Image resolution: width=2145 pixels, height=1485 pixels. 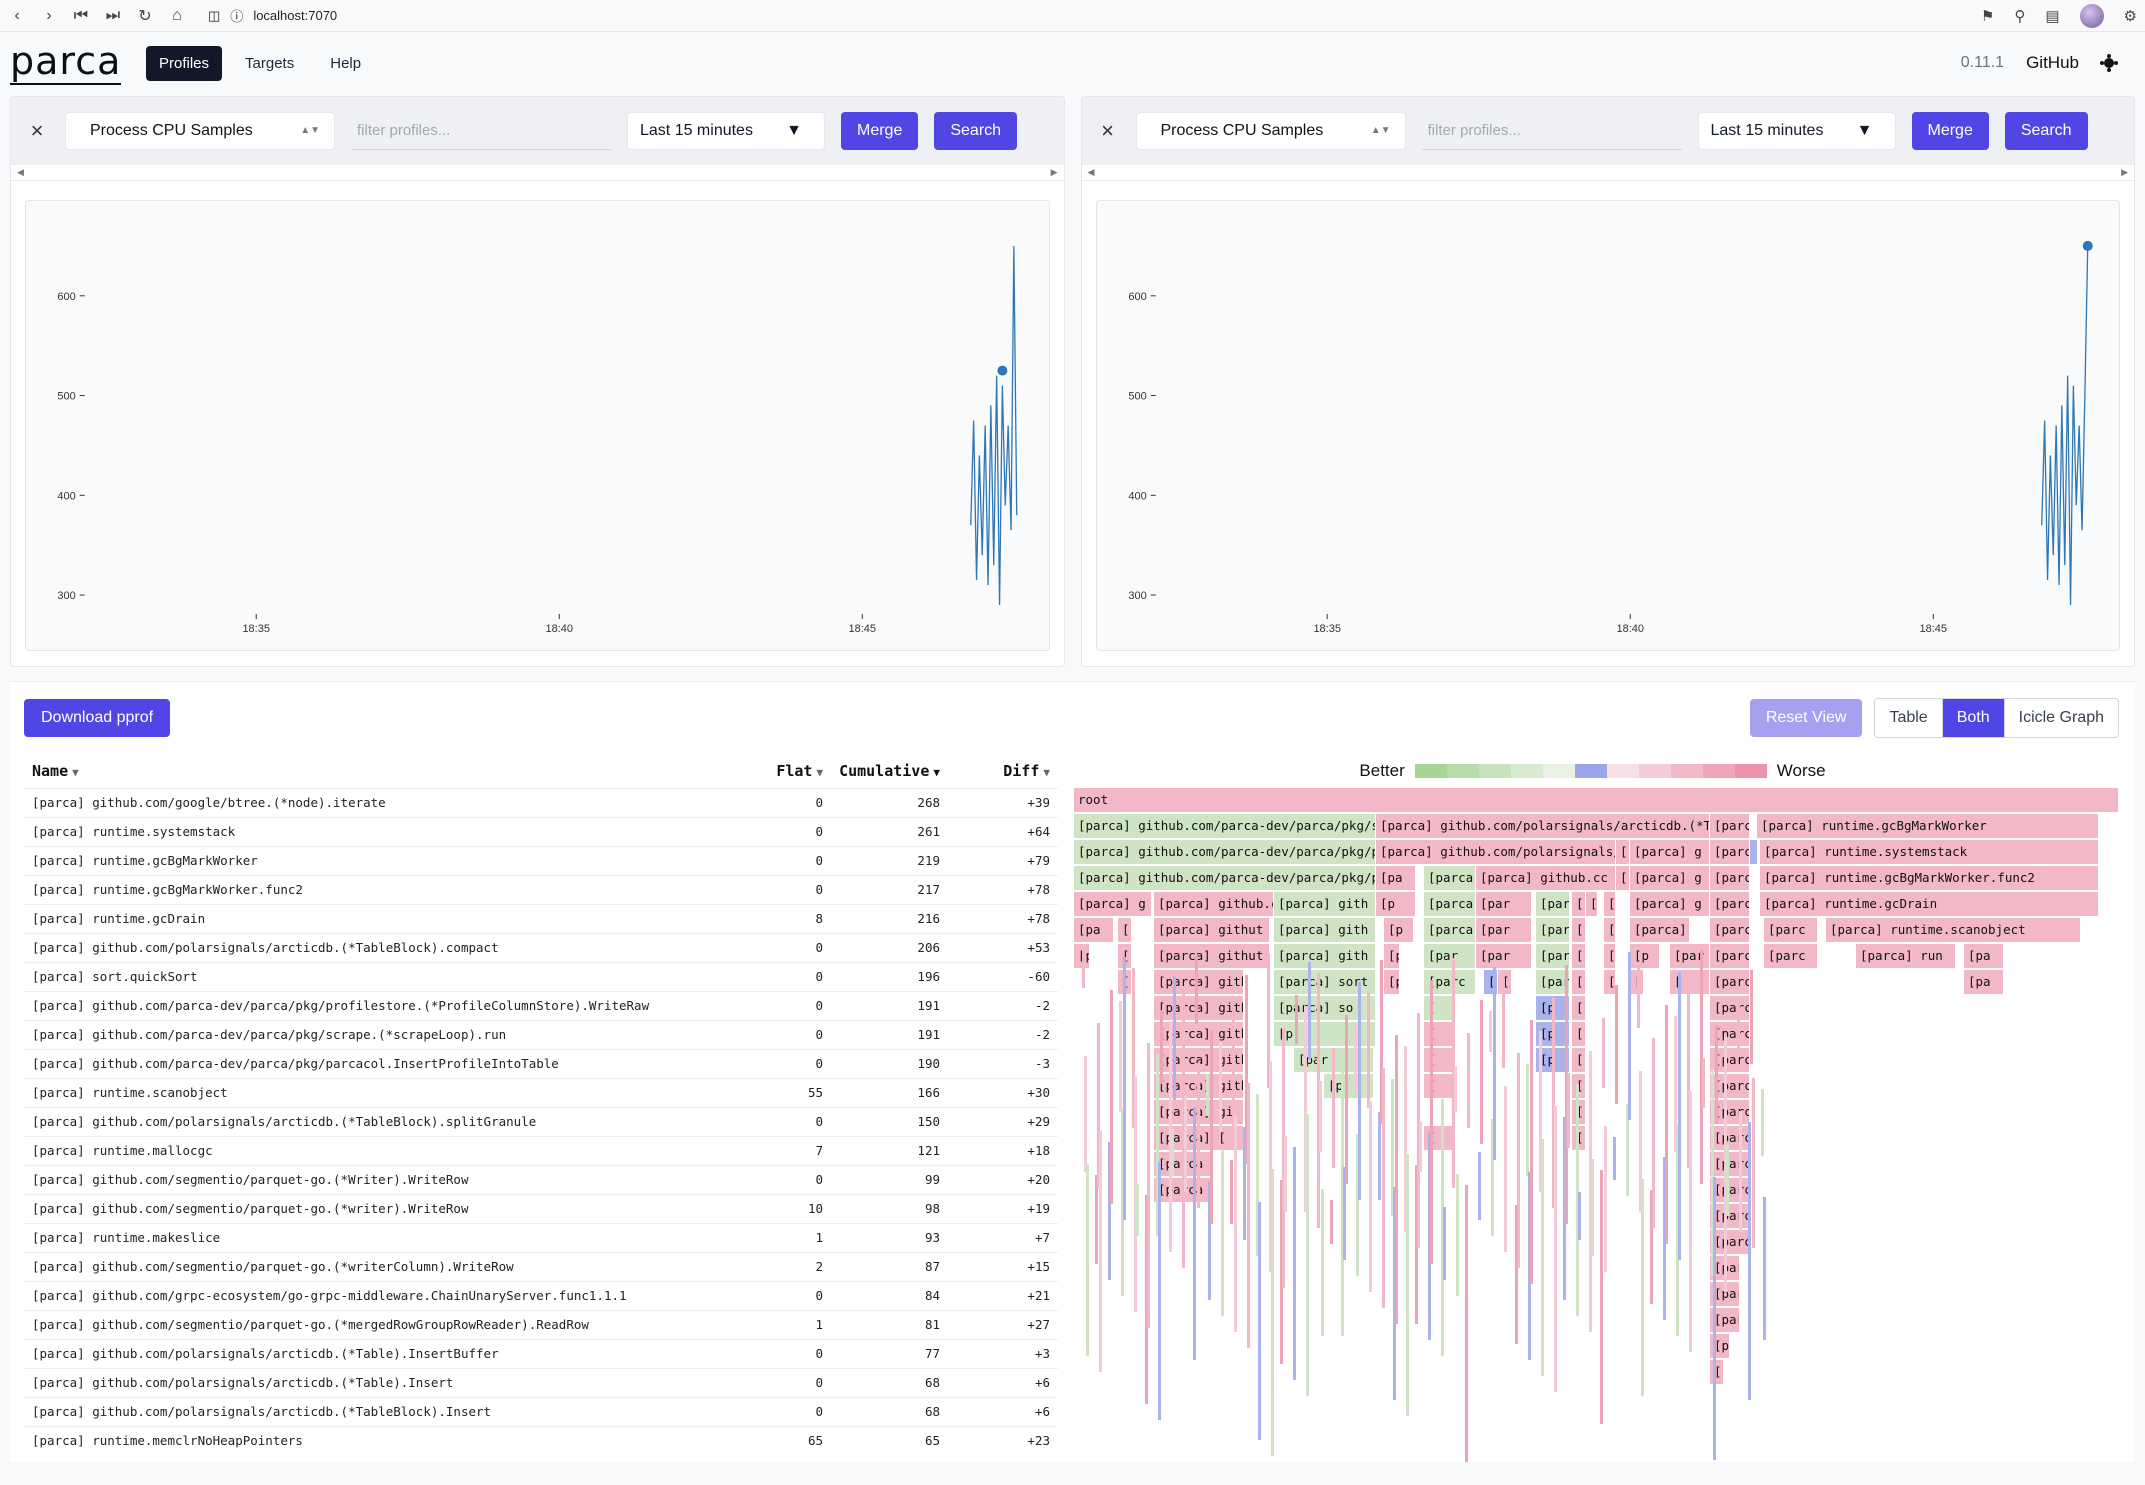 What do you see at coordinates (1546, 878) in the screenshot?
I see `flame-frame: [parca] github.cc` at bounding box center [1546, 878].